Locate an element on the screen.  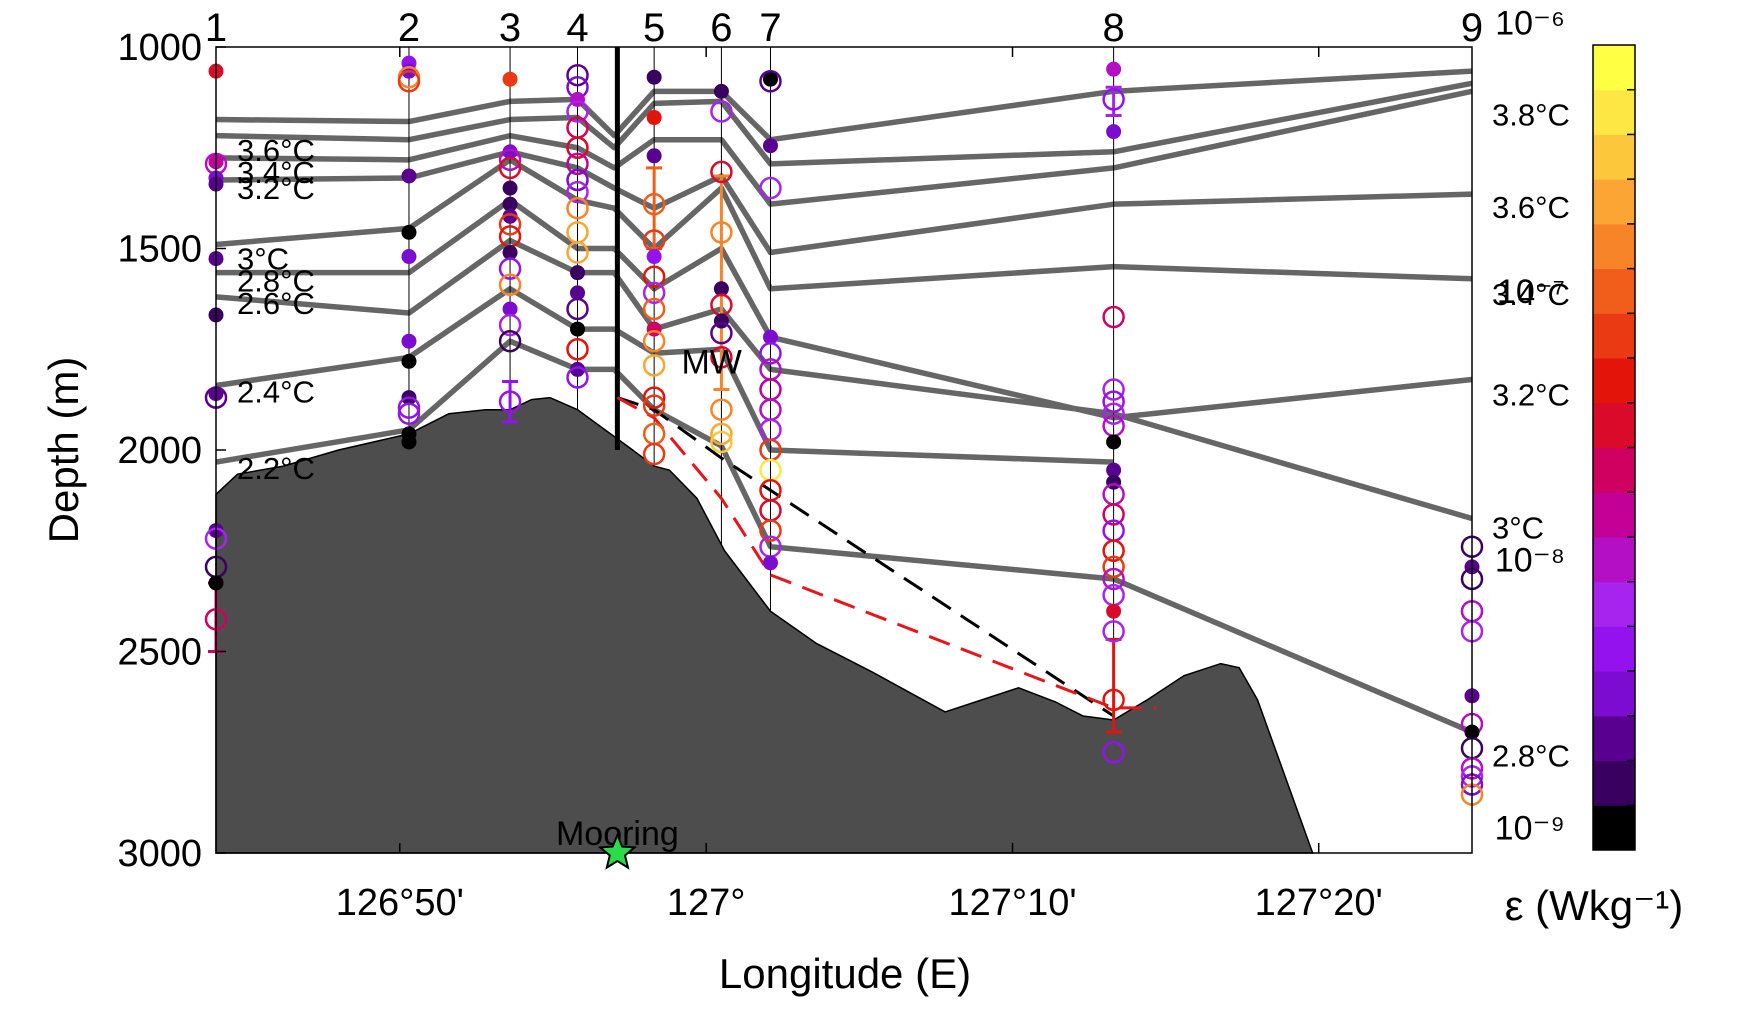
y-axis-title: Depth (m) is located at coordinates (63, 450).